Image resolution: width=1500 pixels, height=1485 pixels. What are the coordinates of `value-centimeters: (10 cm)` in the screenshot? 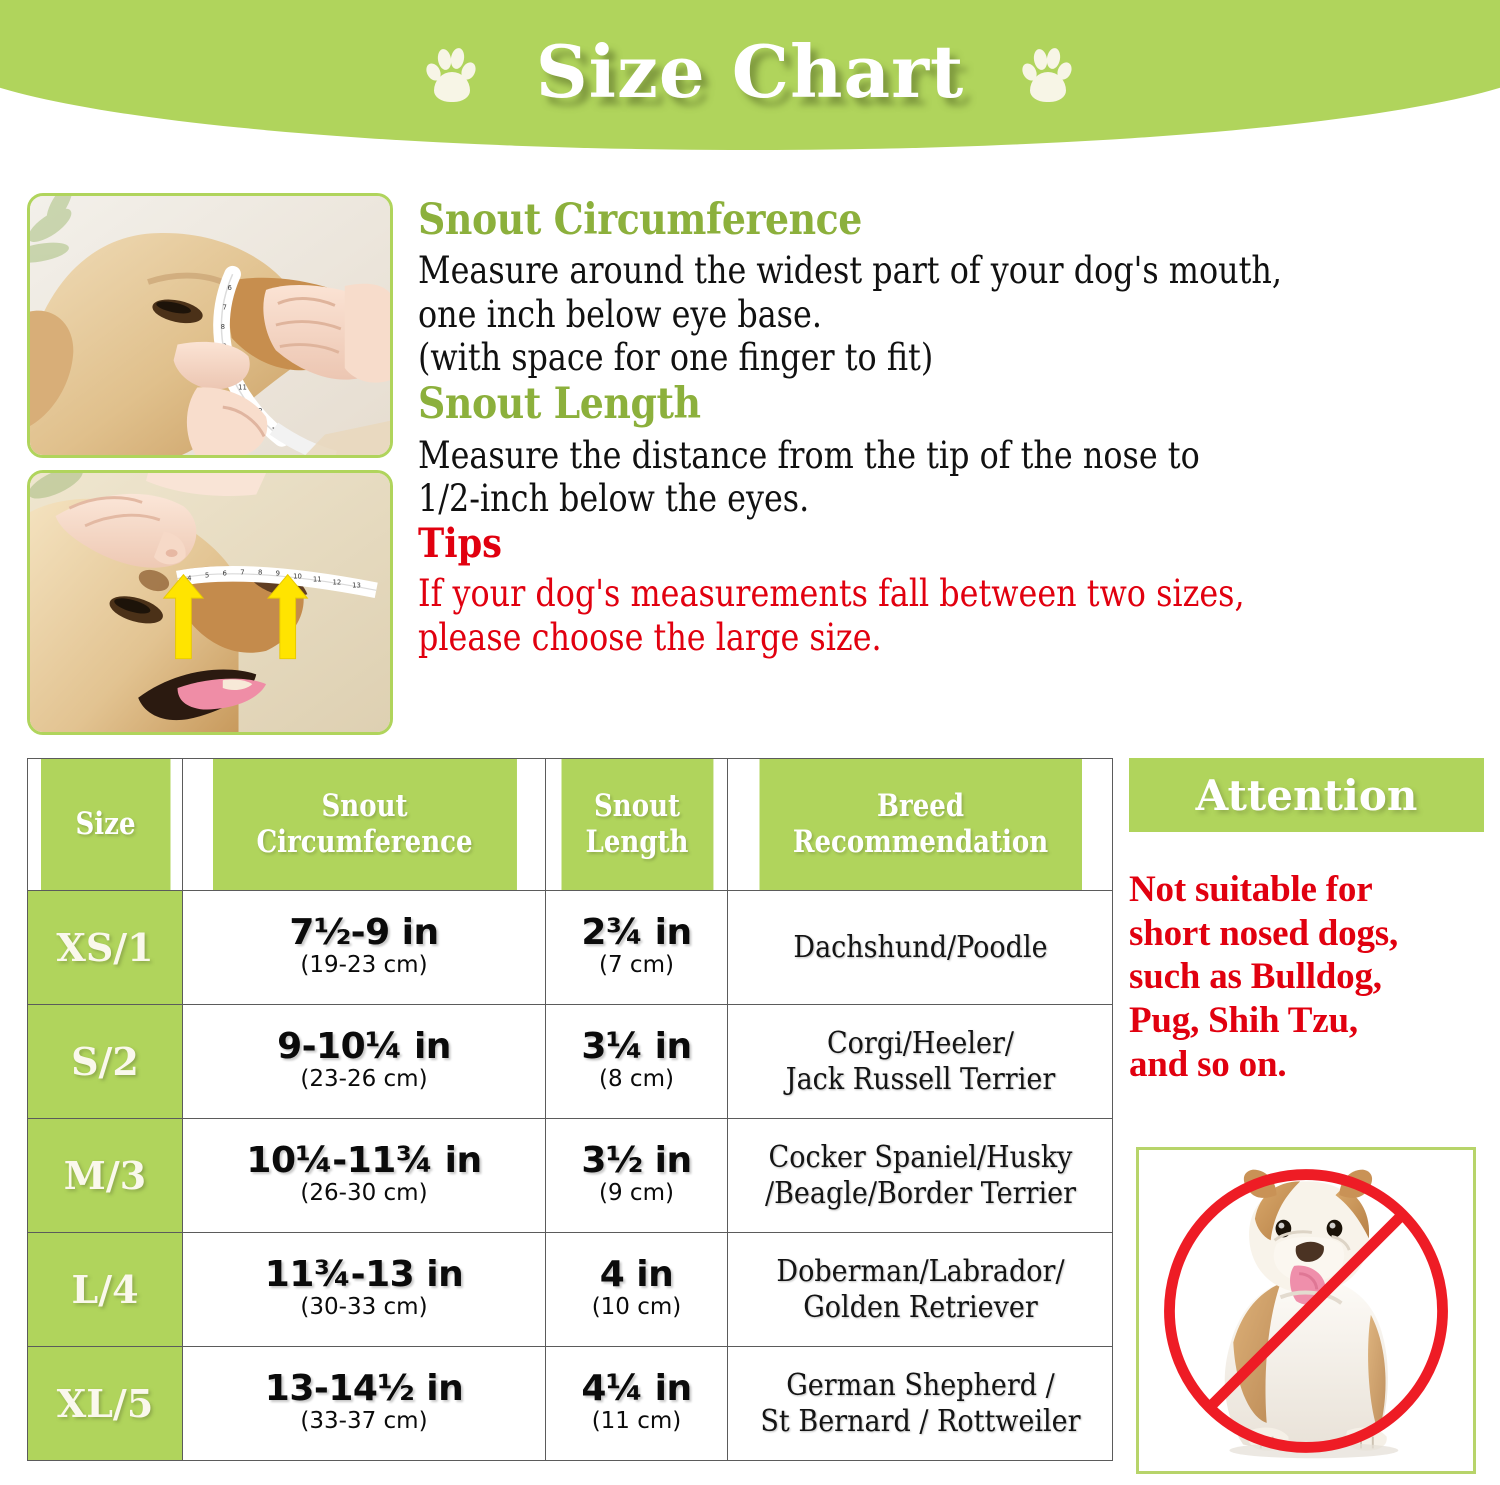 It's located at (636, 1307).